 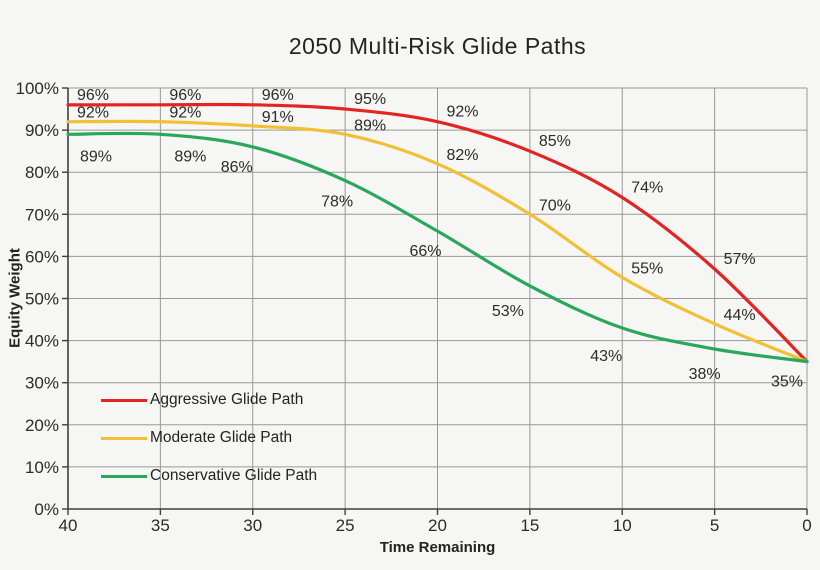 What do you see at coordinates (345, 525) in the screenshot?
I see `x-tick-label: 25` at bounding box center [345, 525].